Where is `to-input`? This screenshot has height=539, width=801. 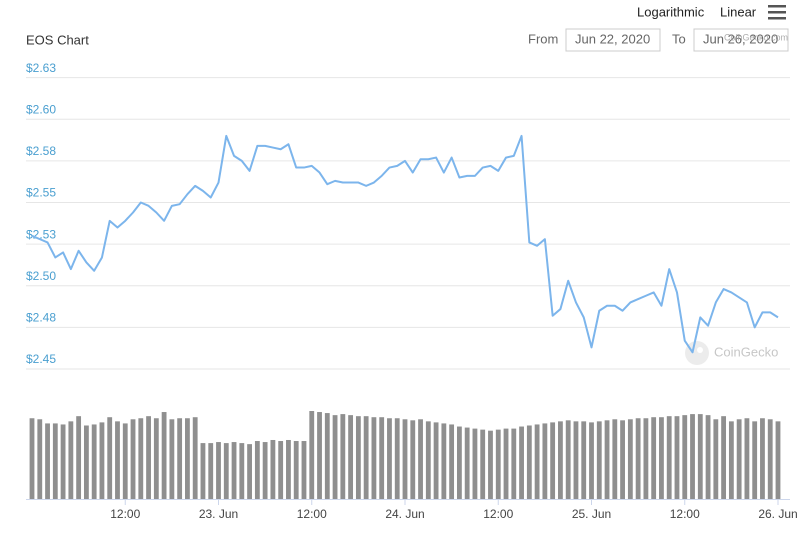
to-input is located at coordinates (741, 40).